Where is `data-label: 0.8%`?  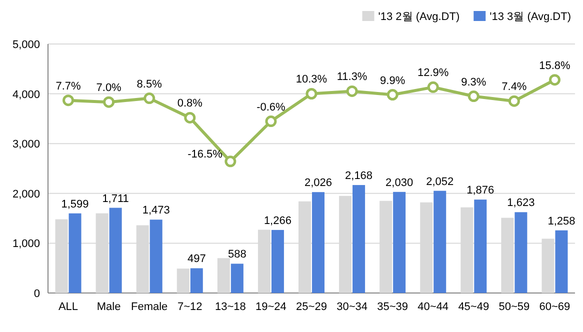 data-label: 0.8% is located at coordinates (190, 104).